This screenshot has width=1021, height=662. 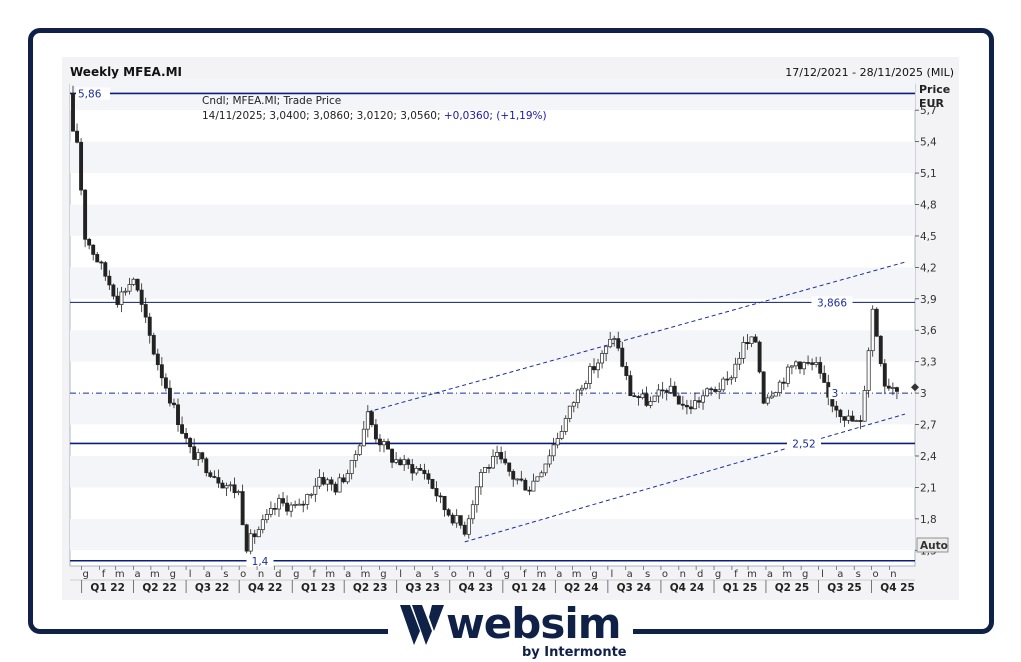 I want to click on legend-line-1: Cndl; MFEA.MI; Trade Price, so click(x=271, y=101).